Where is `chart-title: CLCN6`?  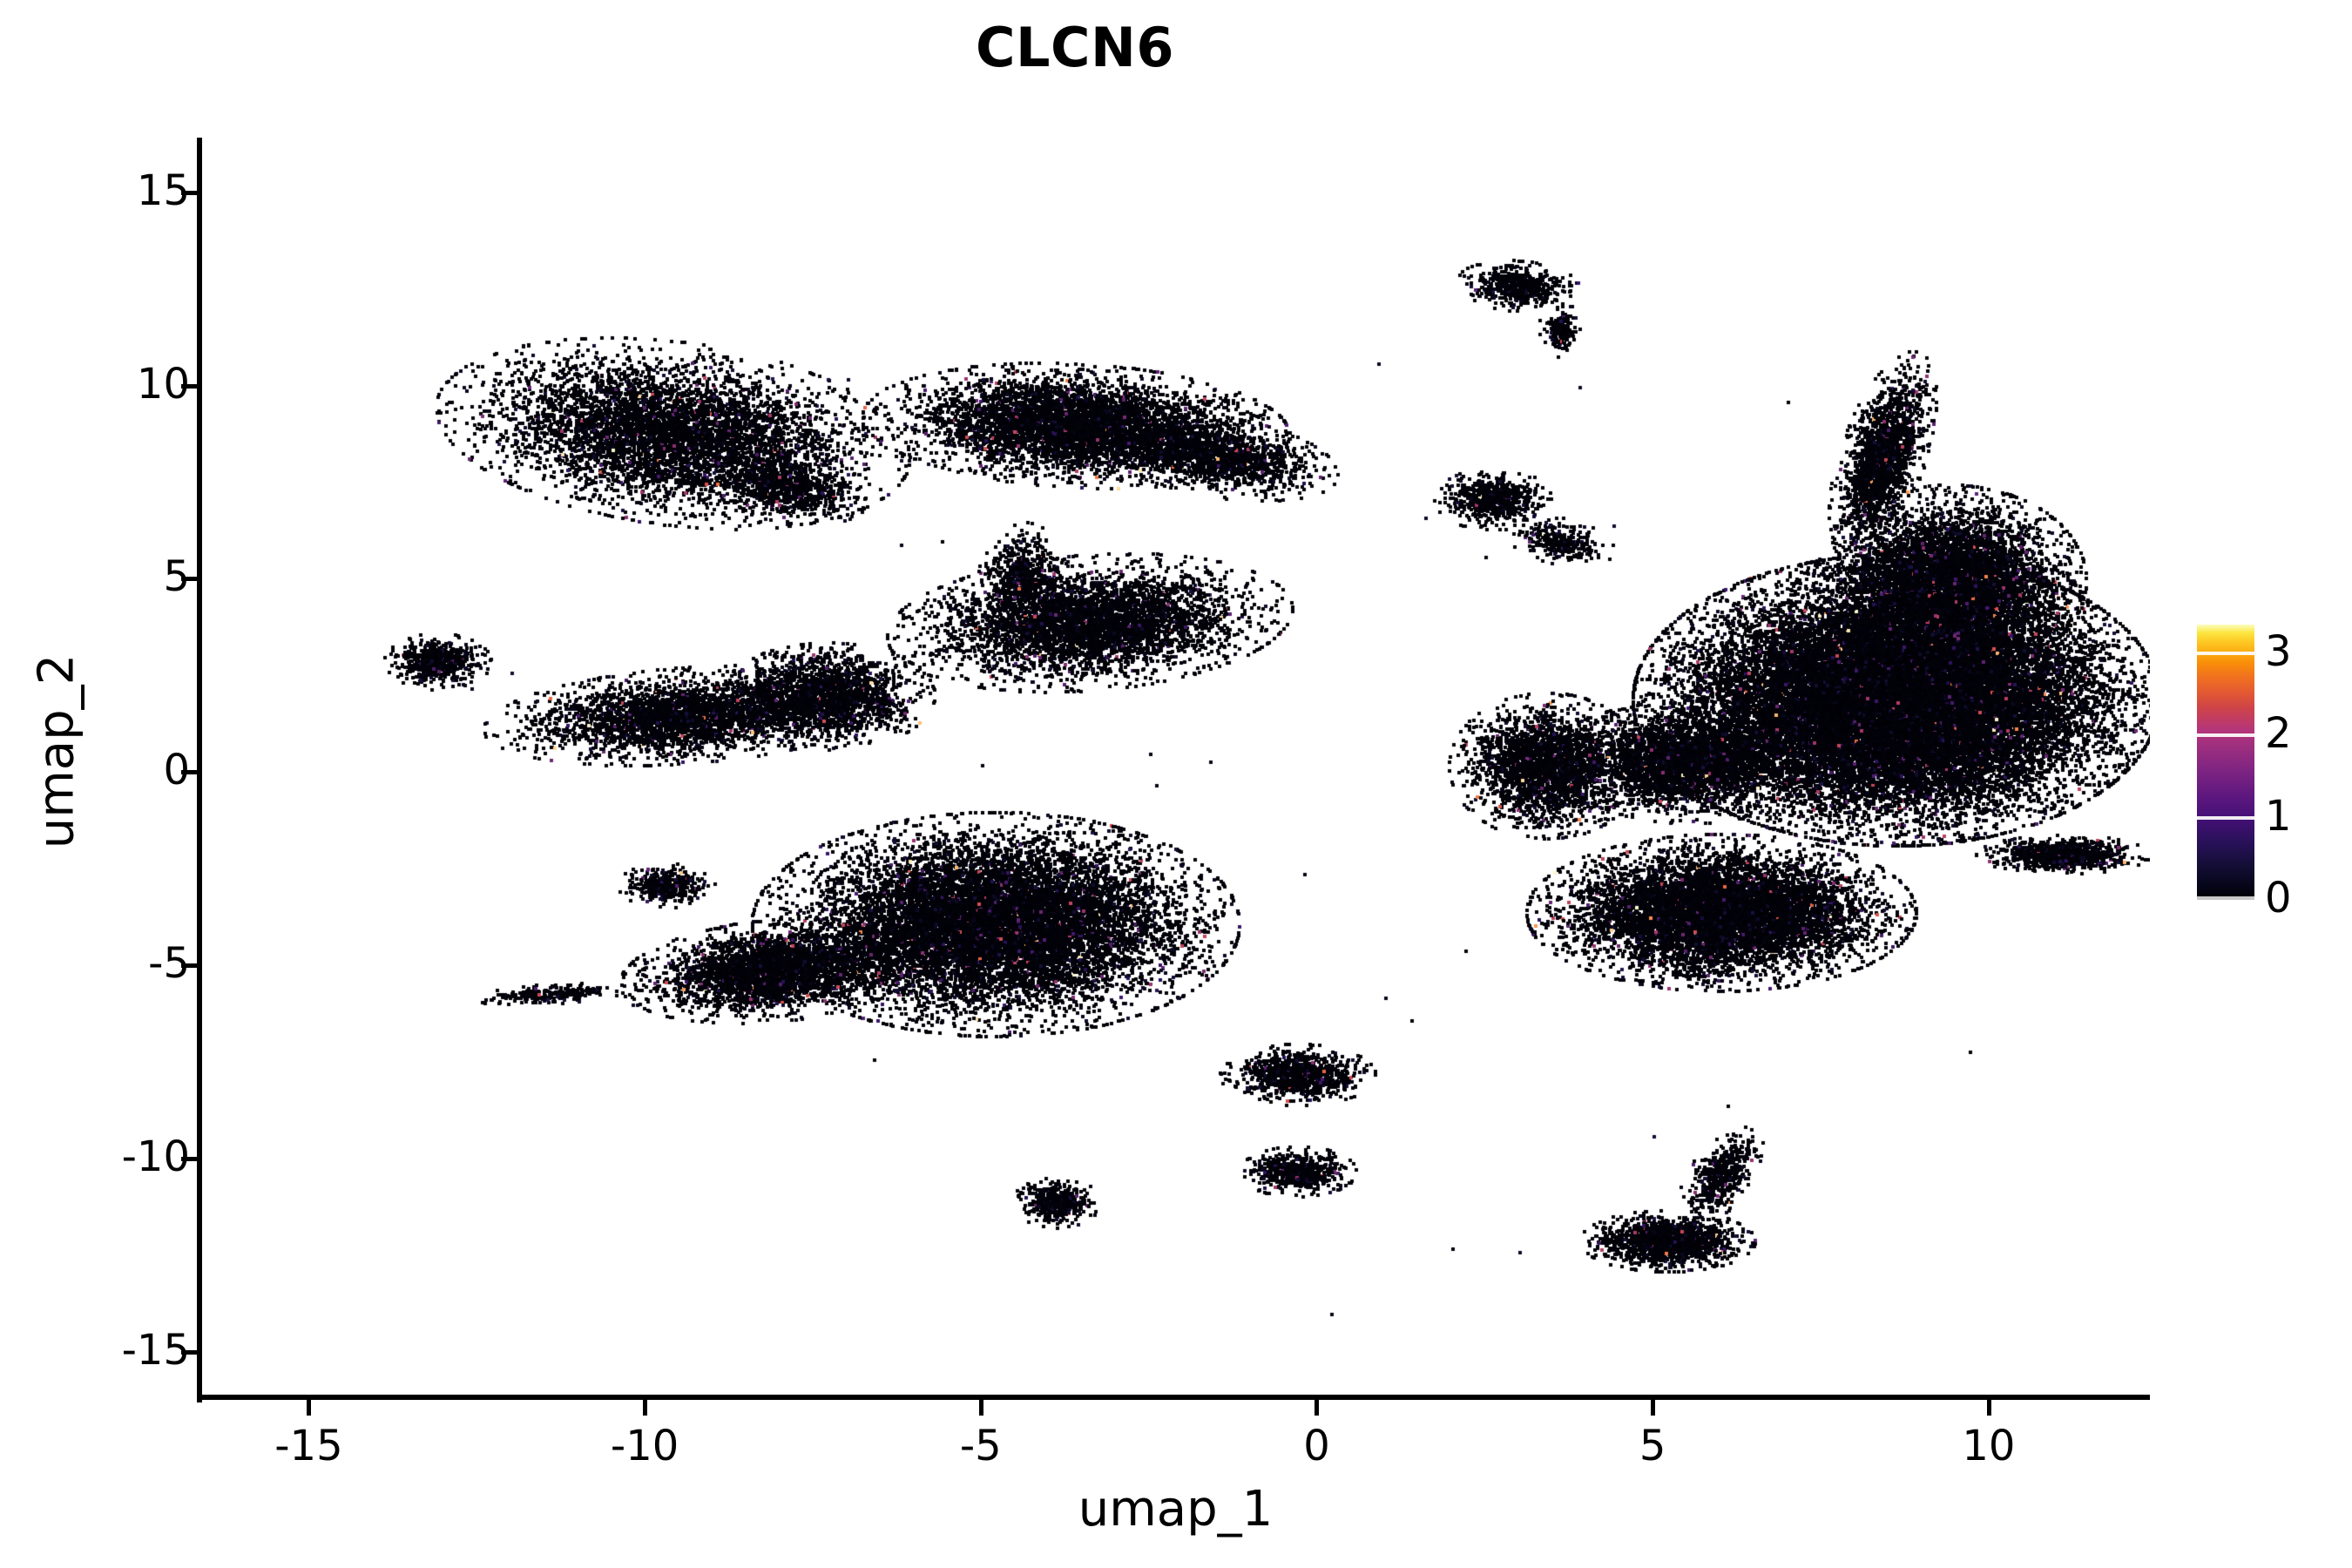 chart-title: CLCN6 is located at coordinates (1075, 48).